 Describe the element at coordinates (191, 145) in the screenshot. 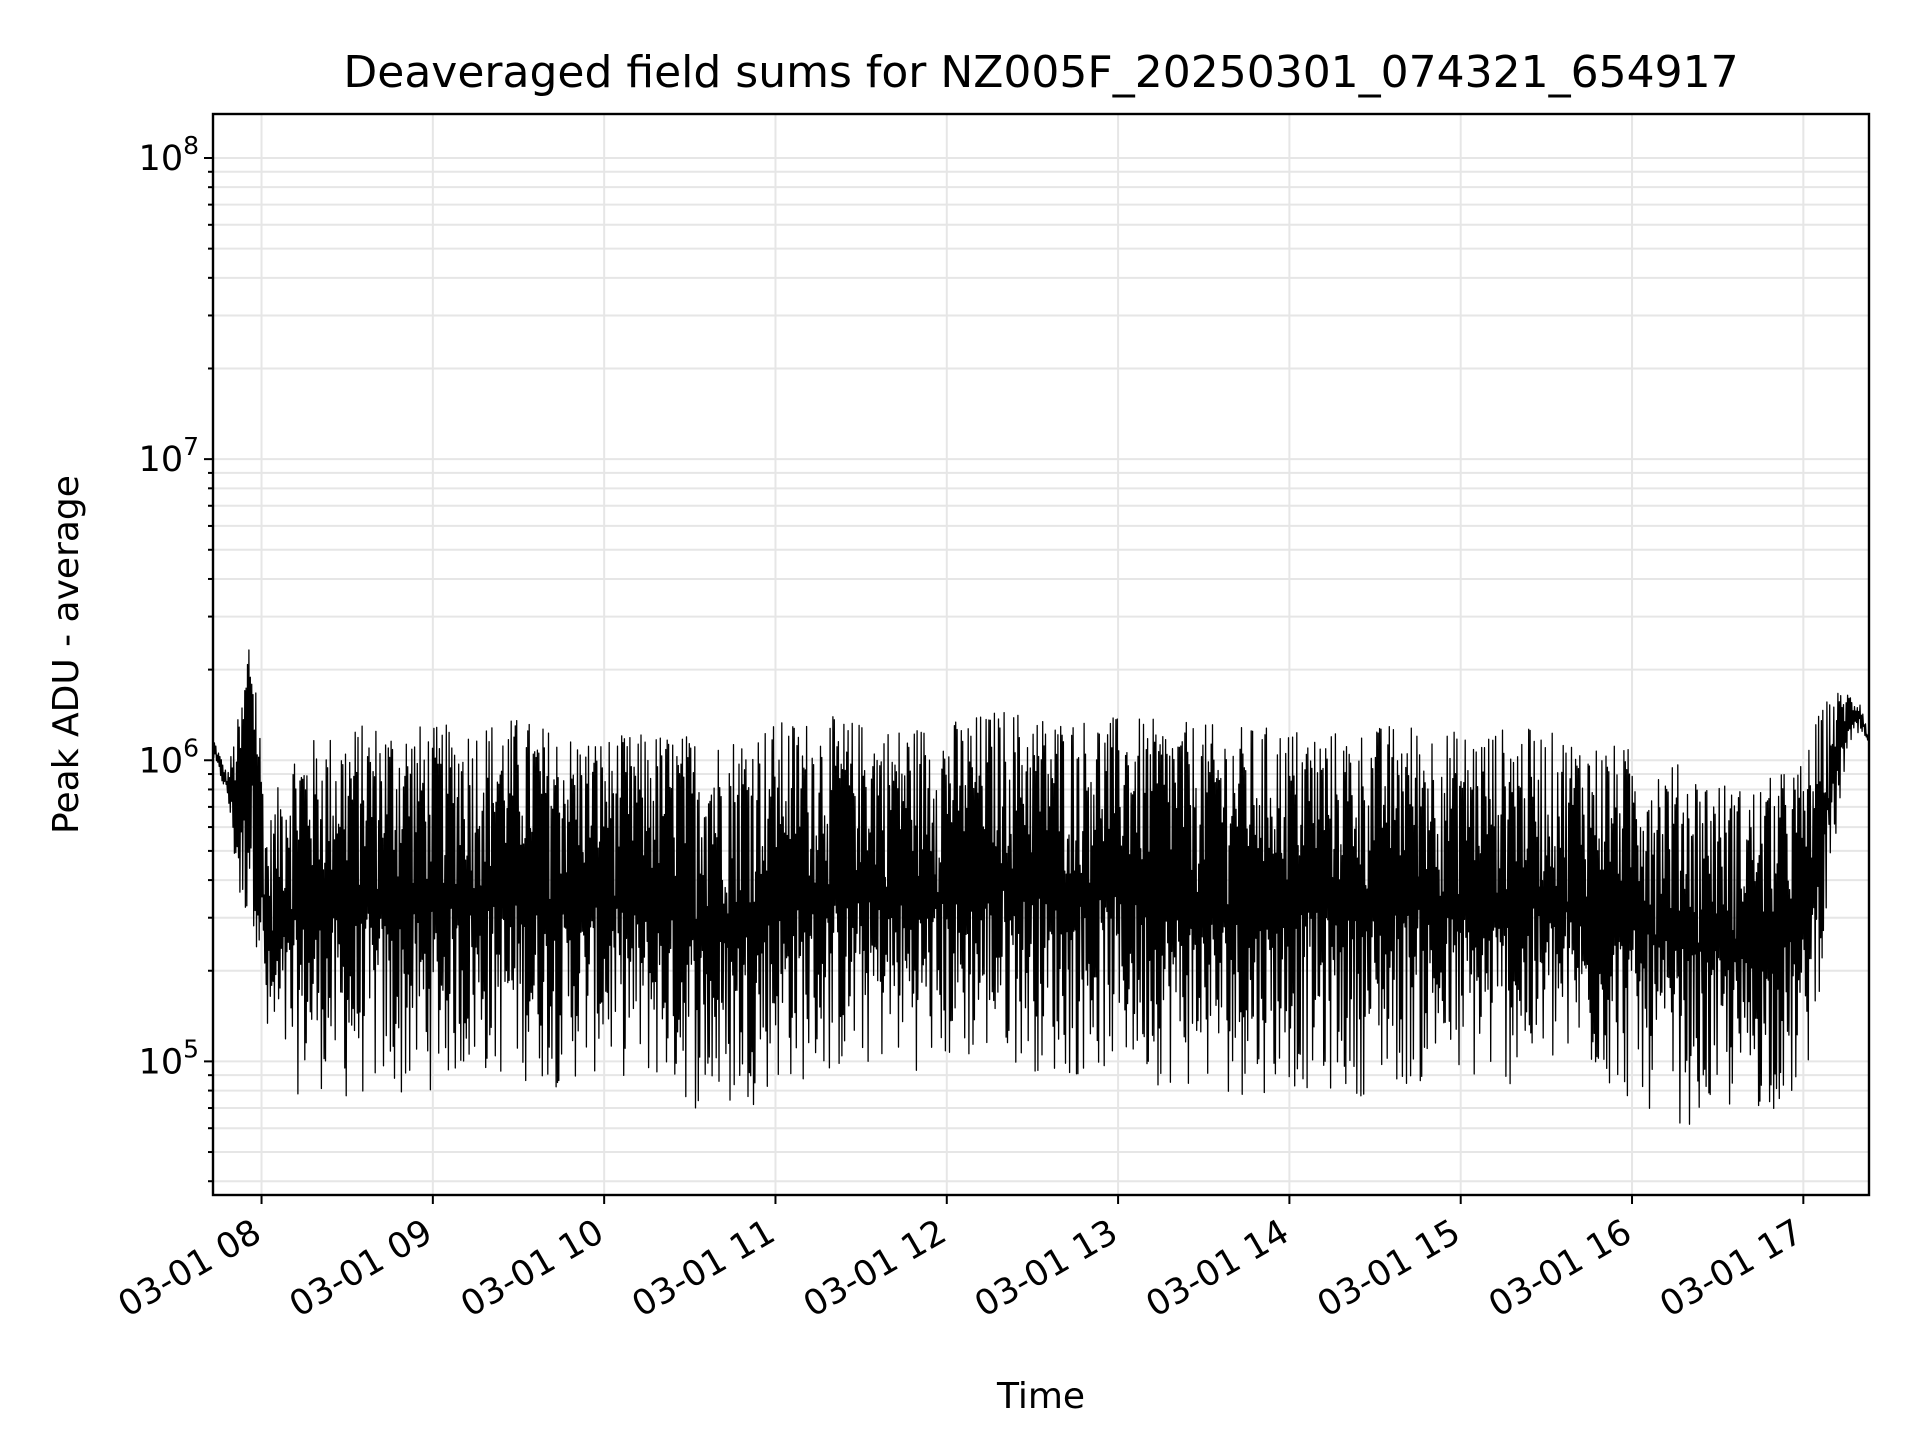

I see `y-tick-label-exponent: 8` at that location.